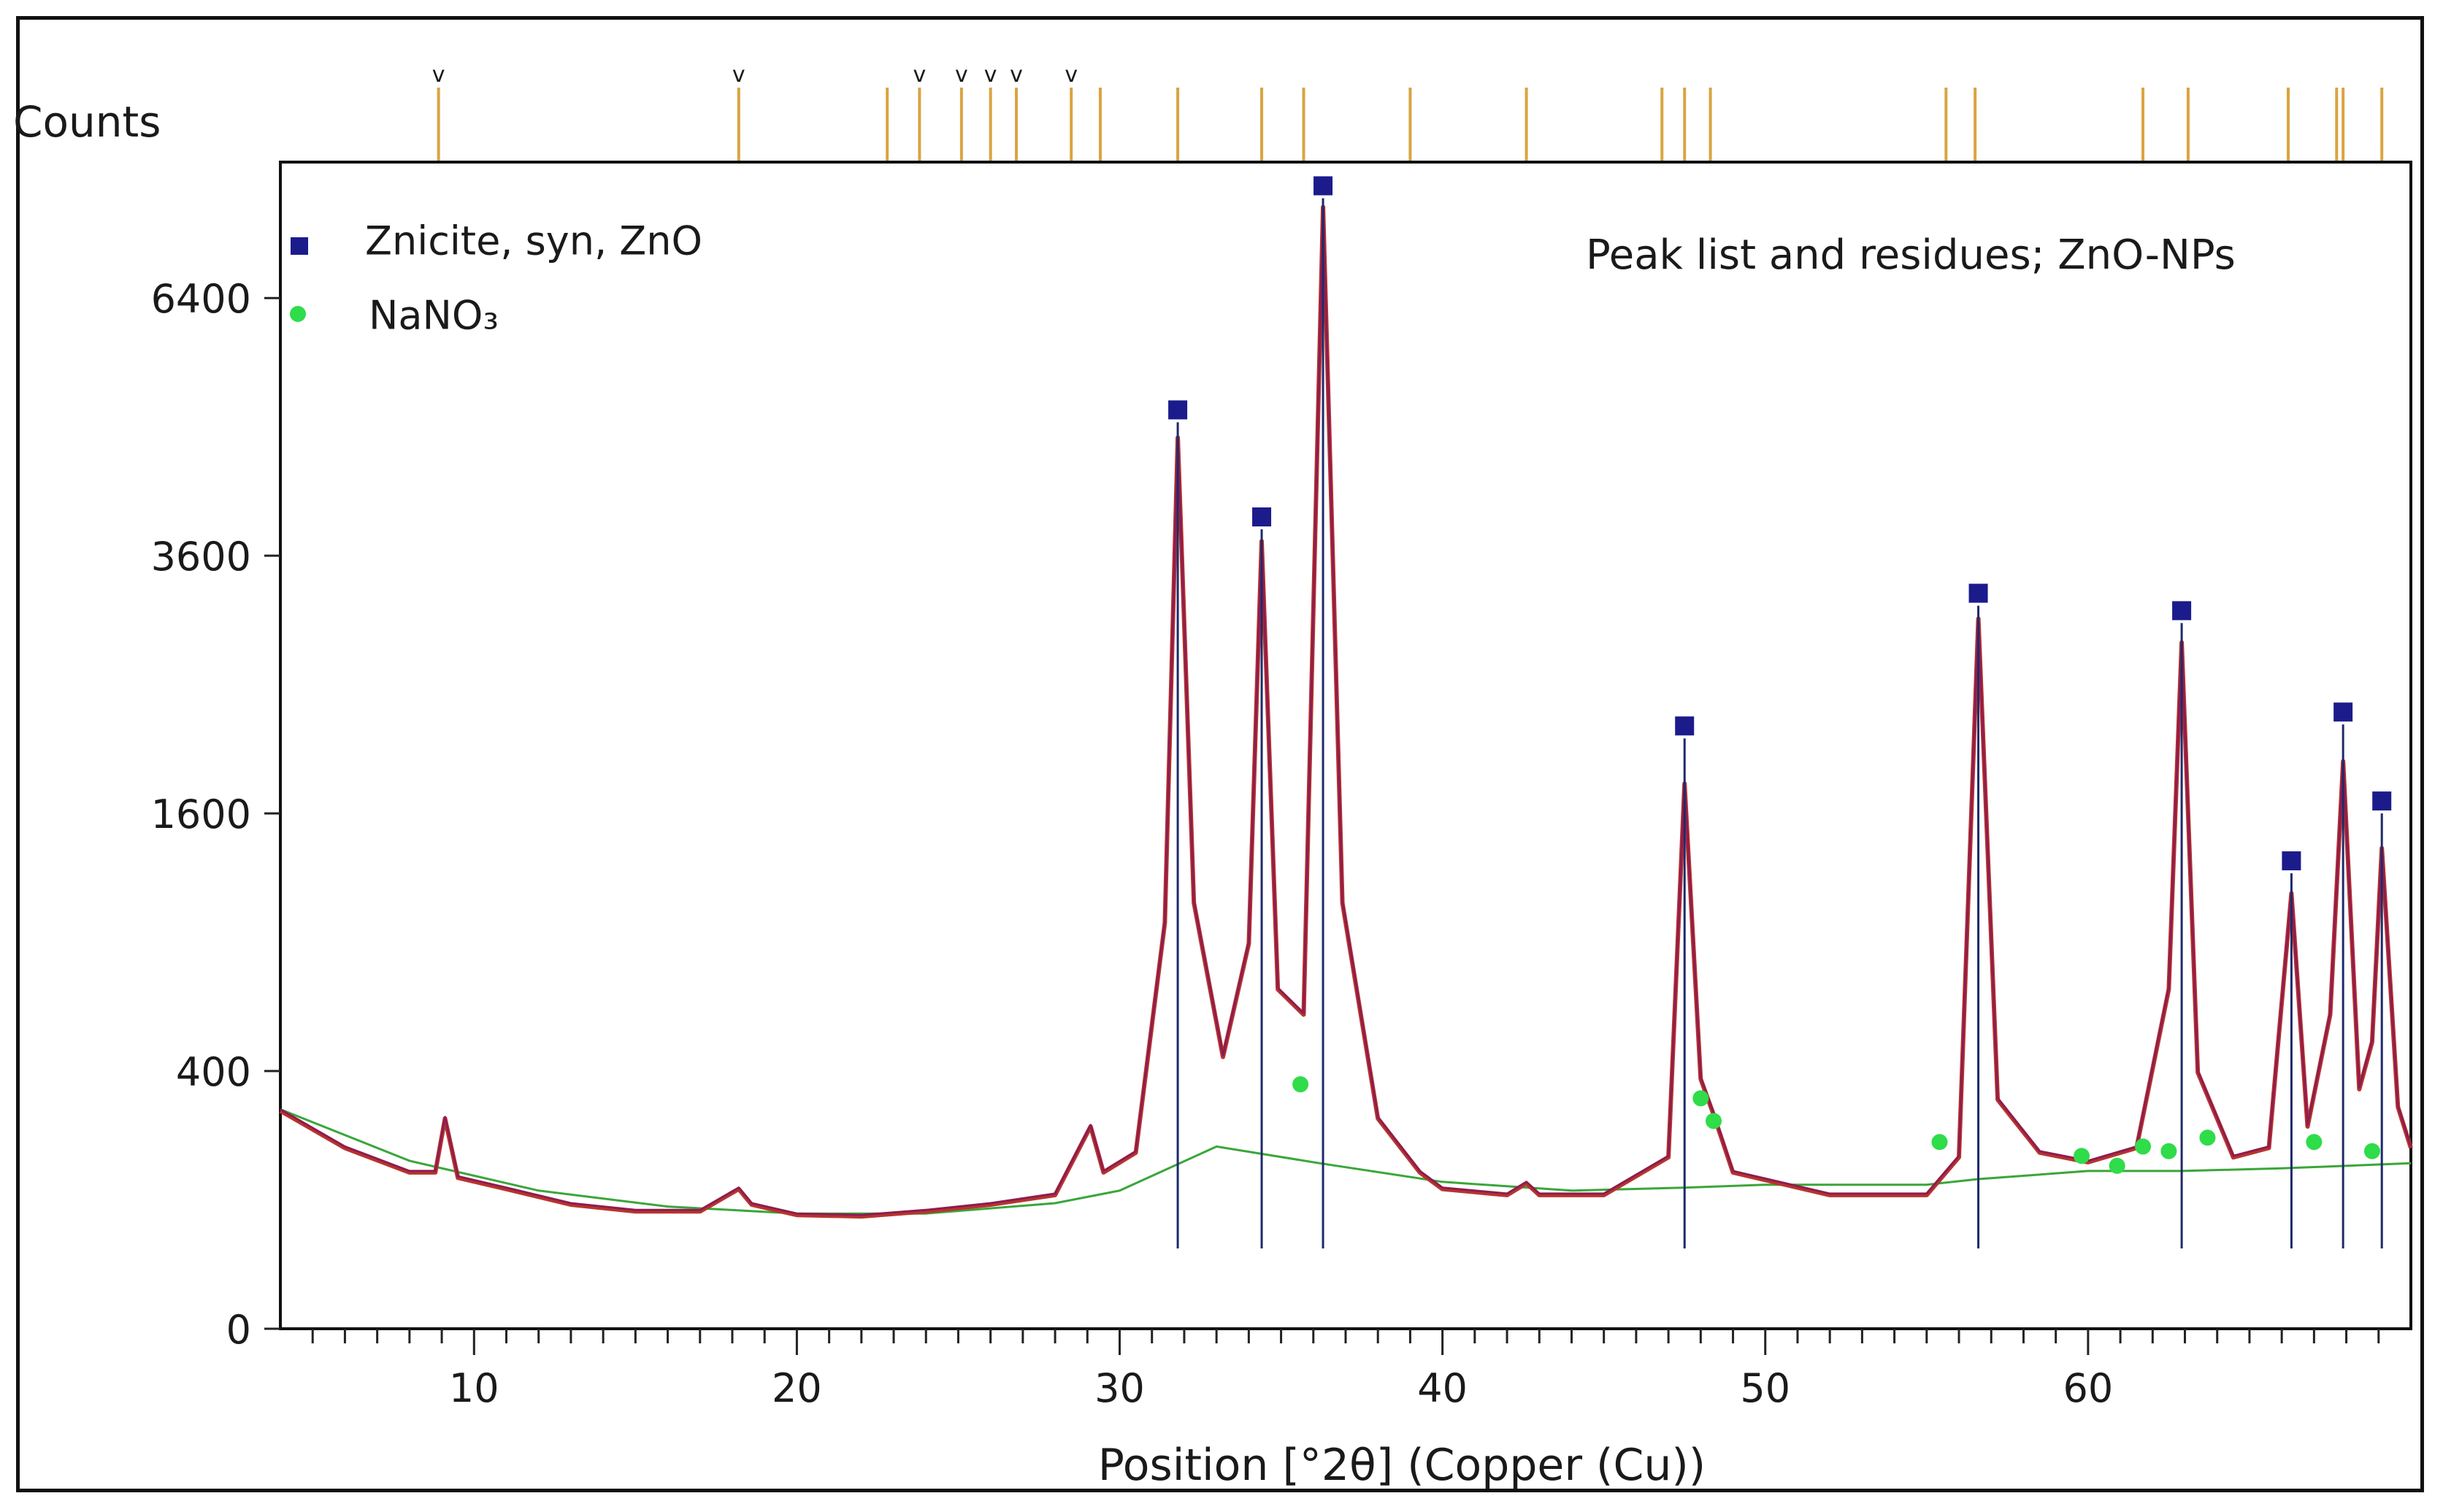 Image resolution: width=2443 pixels, height=1512 pixels. I want to click on x-tick-label-10: 10, so click(474, 1388).